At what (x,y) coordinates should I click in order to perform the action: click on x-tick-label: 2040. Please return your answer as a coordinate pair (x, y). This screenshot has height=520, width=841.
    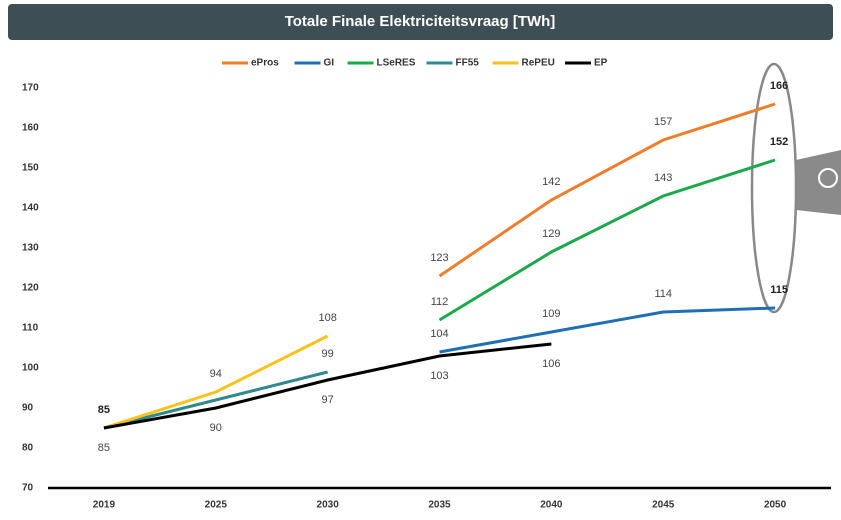
    Looking at the image, I should click on (551, 505).